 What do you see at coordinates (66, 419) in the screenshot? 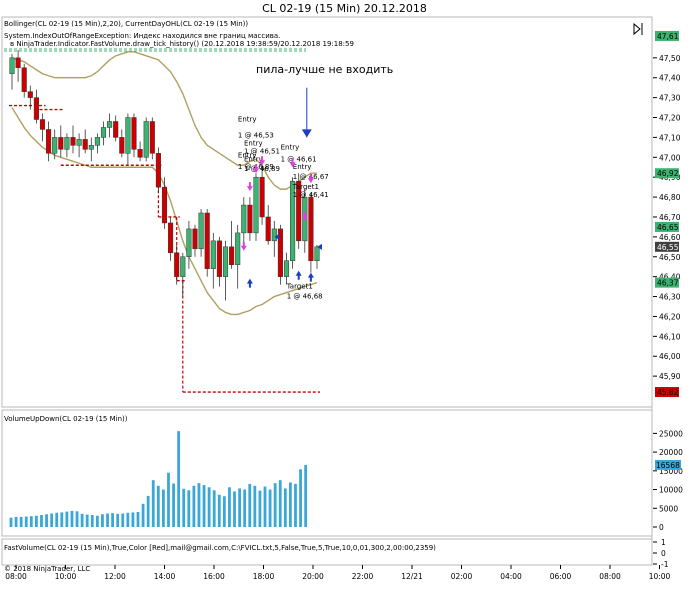
I see `volume-panel-label: VolumeUpDown(CL 02-19 (15 Min))` at bounding box center [66, 419].